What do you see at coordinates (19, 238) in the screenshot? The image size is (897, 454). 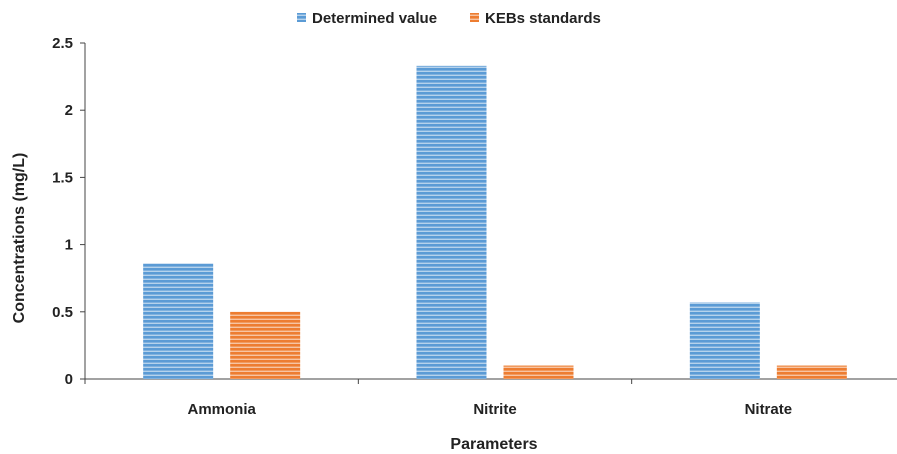 I see `y-axis-title: Concentrations (mg/L)` at bounding box center [19, 238].